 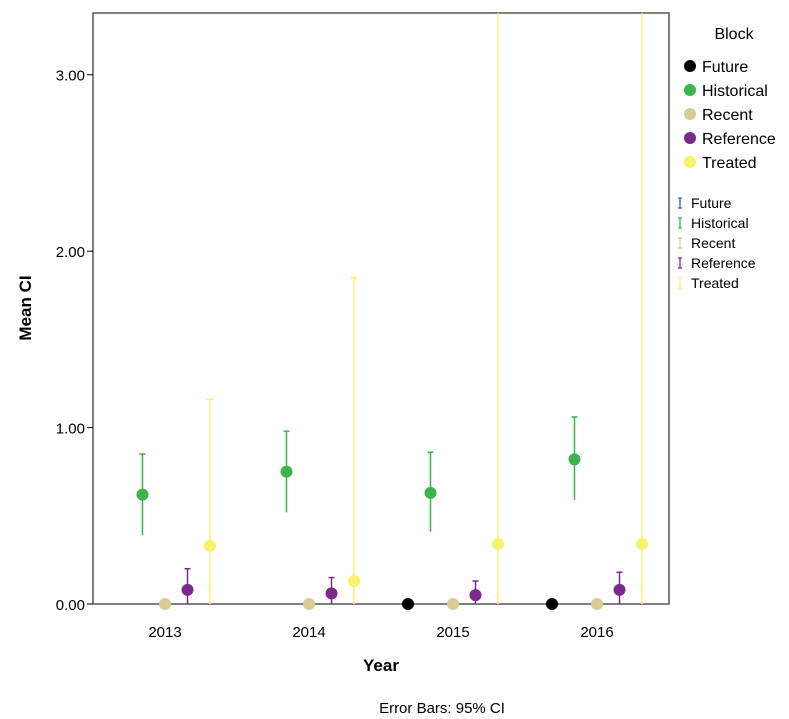 What do you see at coordinates (164, 632) in the screenshot?
I see `x-tick-label-0: 2013` at bounding box center [164, 632].